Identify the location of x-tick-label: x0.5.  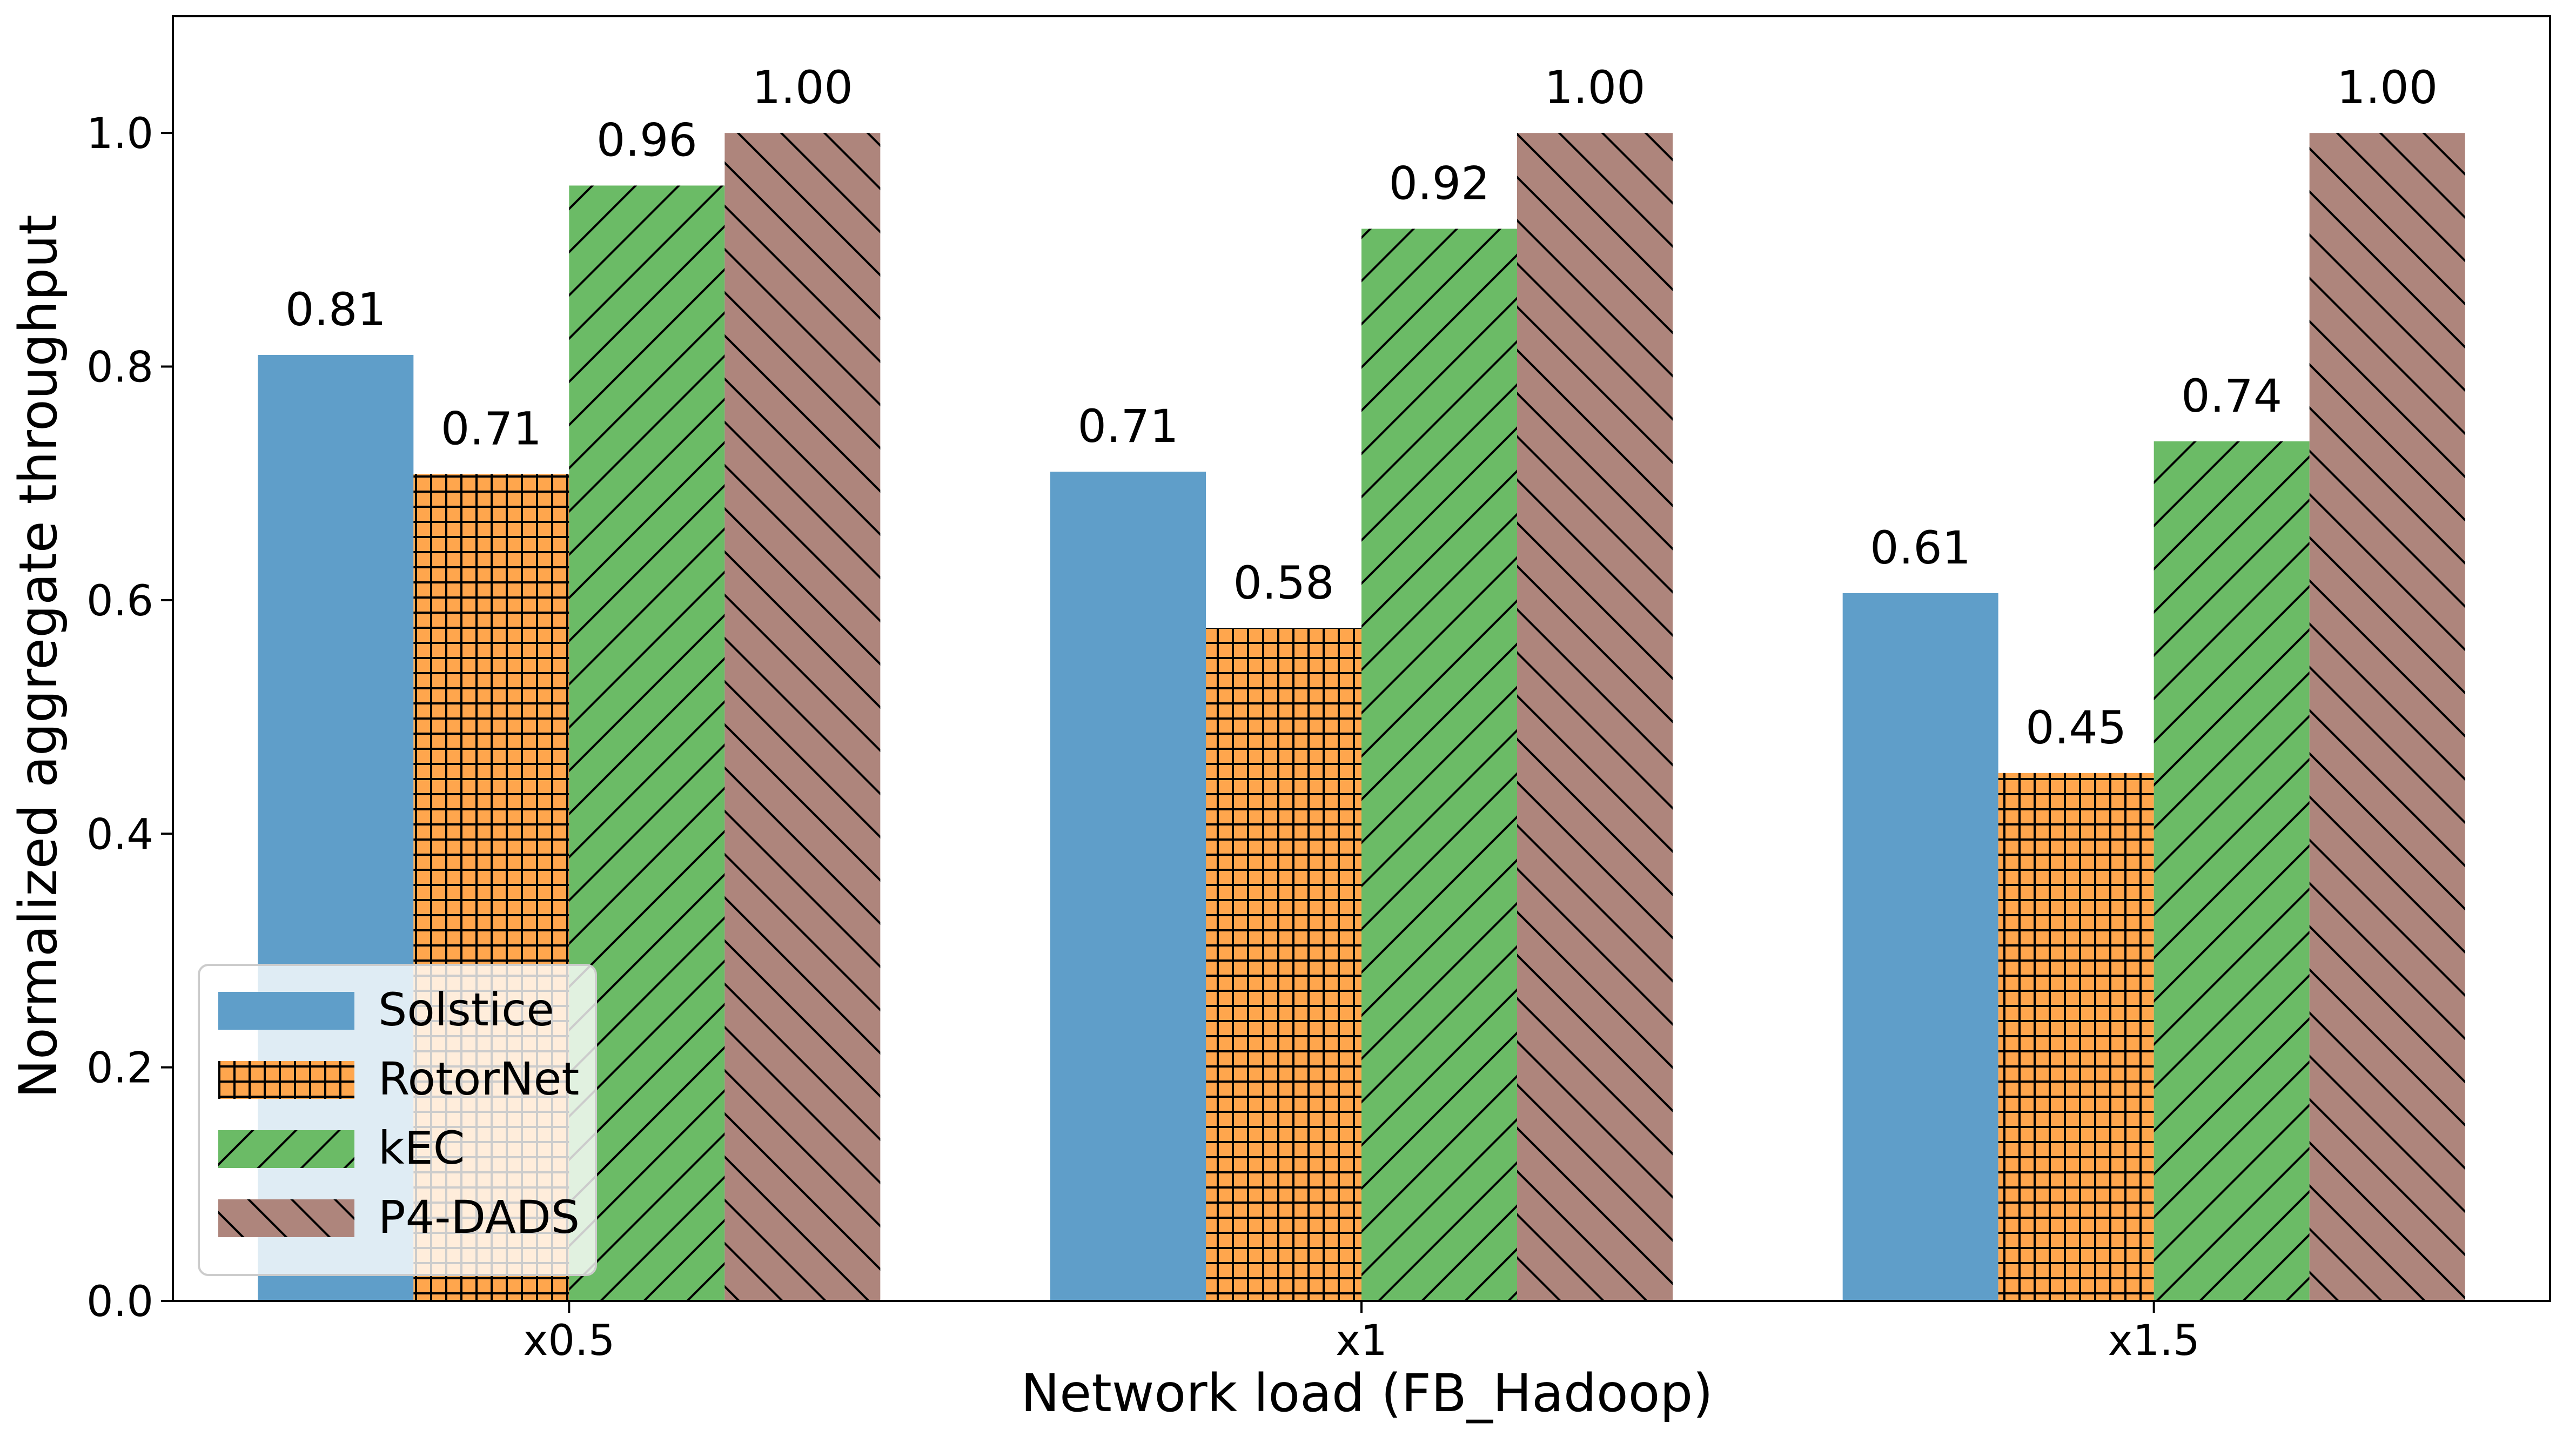
(569, 1341).